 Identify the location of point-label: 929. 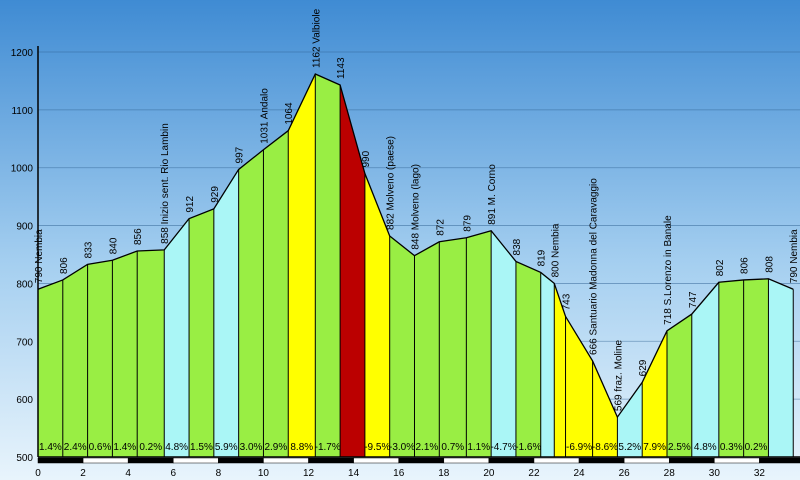
(215, 194).